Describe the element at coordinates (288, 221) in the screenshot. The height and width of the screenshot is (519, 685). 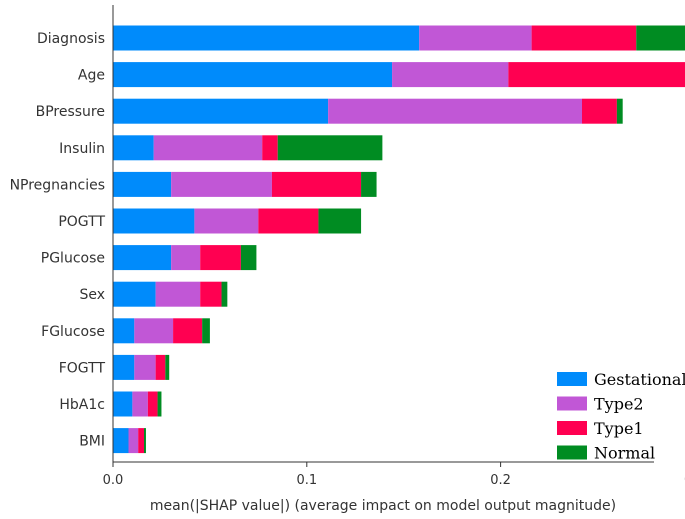
I see `bar-pogtt-type1` at that location.